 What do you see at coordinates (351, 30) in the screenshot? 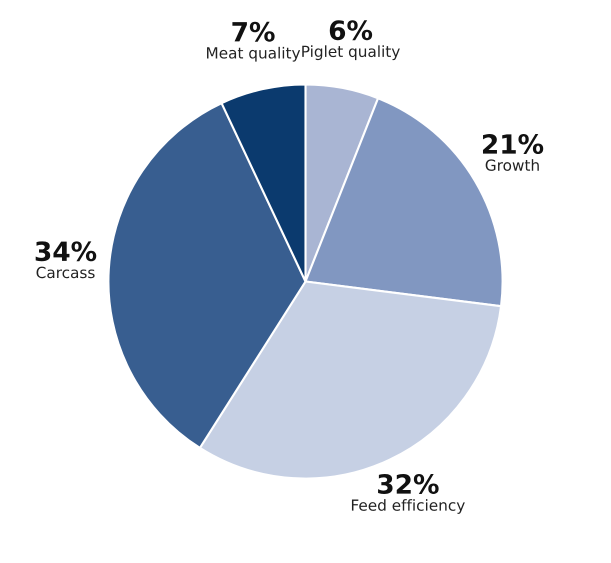
I see `data-label: 6%` at bounding box center [351, 30].